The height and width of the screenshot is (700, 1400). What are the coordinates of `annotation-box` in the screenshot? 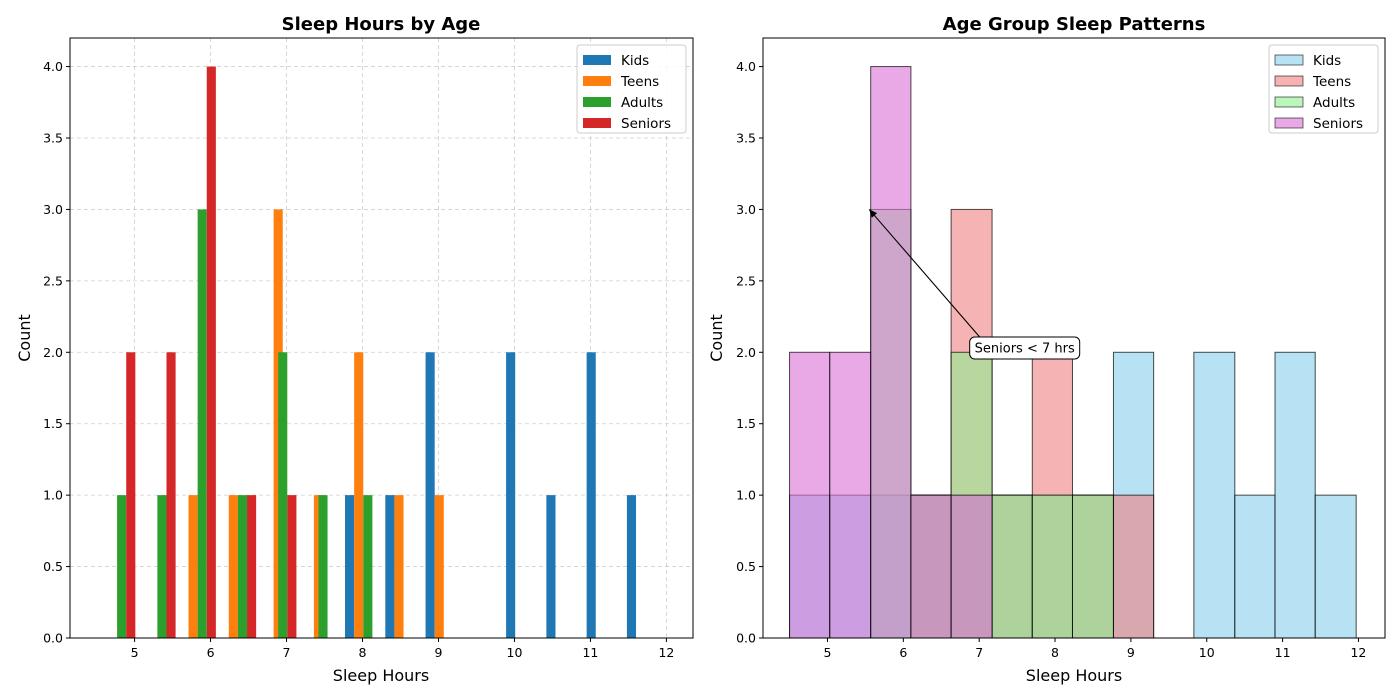 It's located at (1025, 348).